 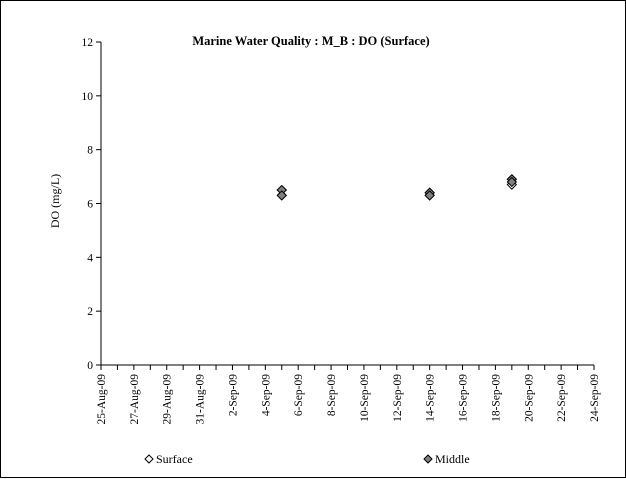 I want to click on x-tick-label: 22-Sep-09, so click(x=562, y=398).